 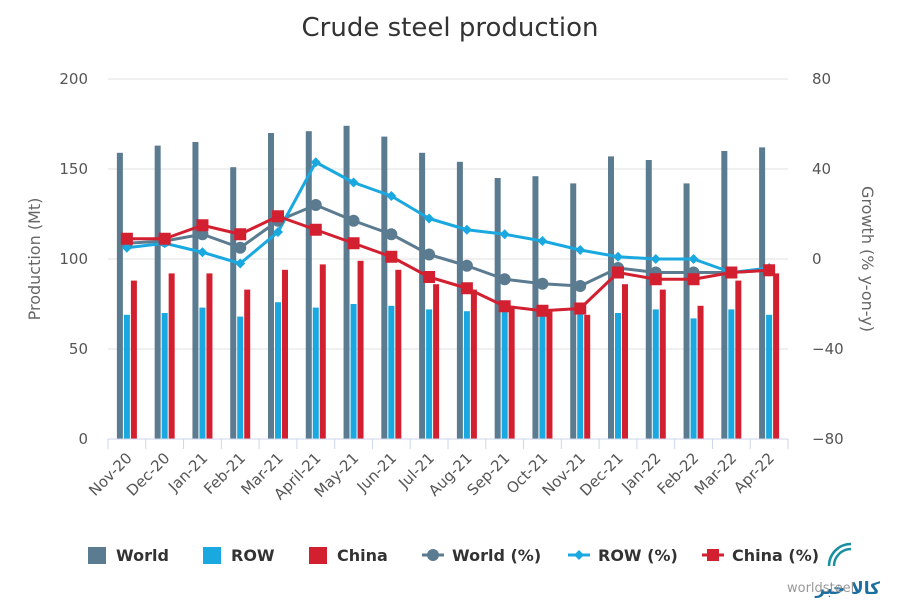 What do you see at coordinates (78, 349) in the screenshot?
I see `y-tick-label: 50` at bounding box center [78, 349].